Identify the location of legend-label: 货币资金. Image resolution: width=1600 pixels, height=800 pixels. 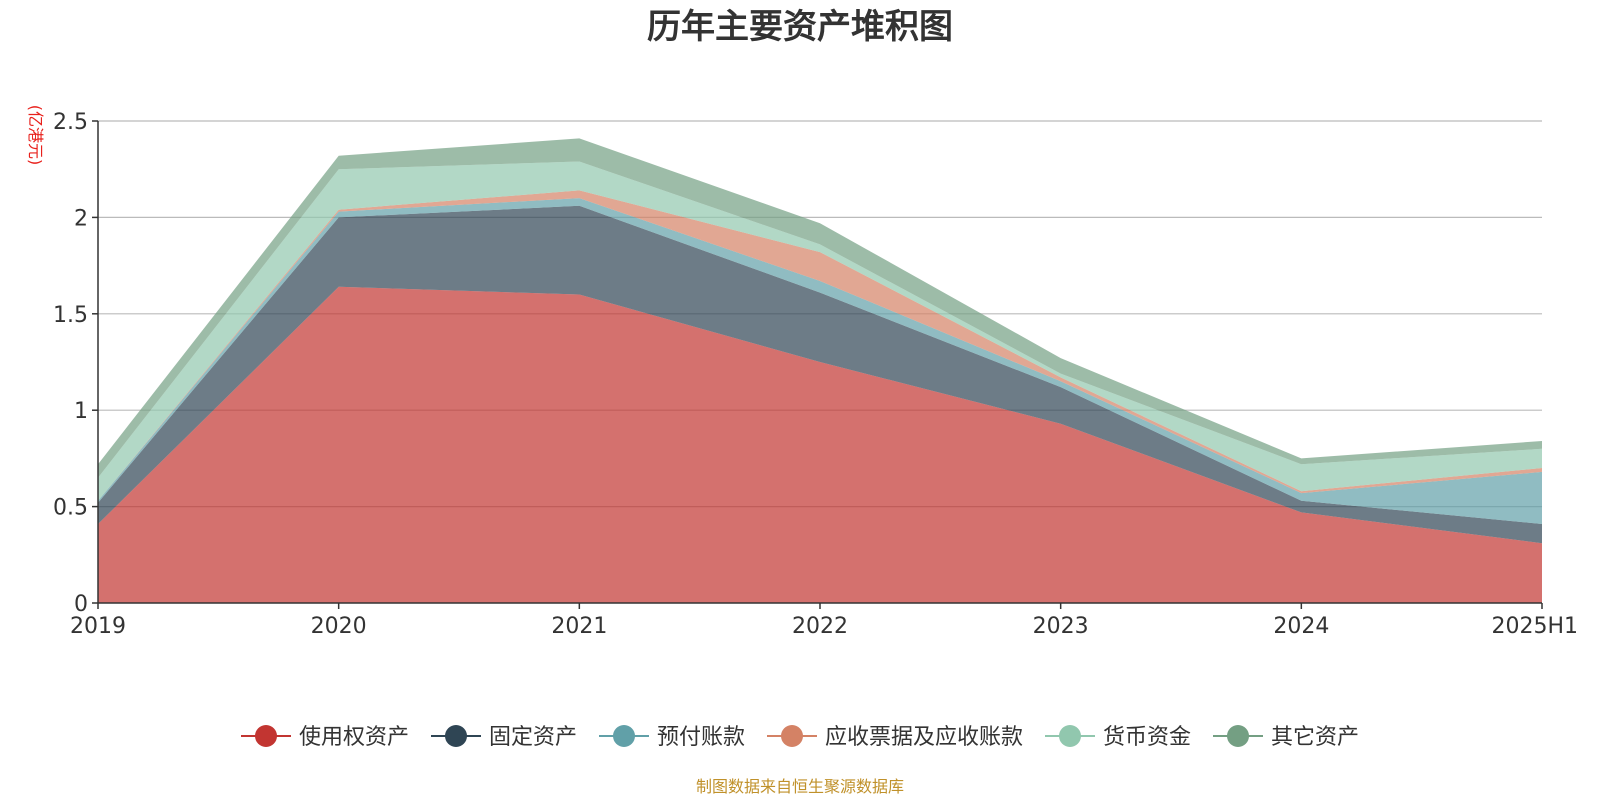
(1147, 737).